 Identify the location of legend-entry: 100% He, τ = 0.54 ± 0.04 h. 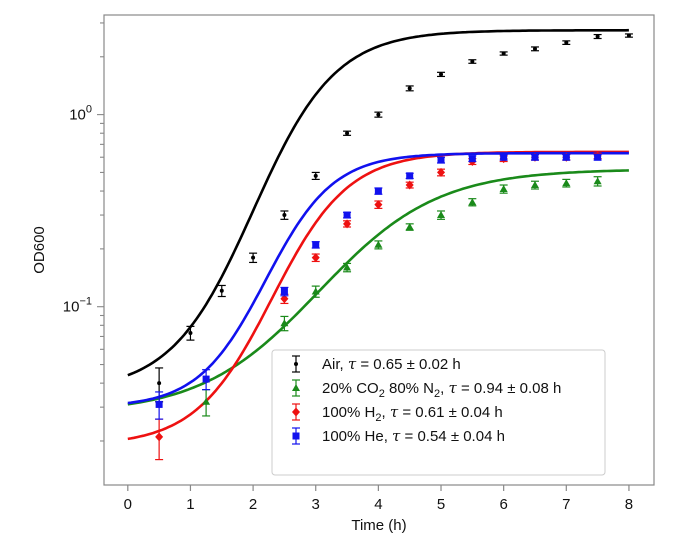
(398, 436).